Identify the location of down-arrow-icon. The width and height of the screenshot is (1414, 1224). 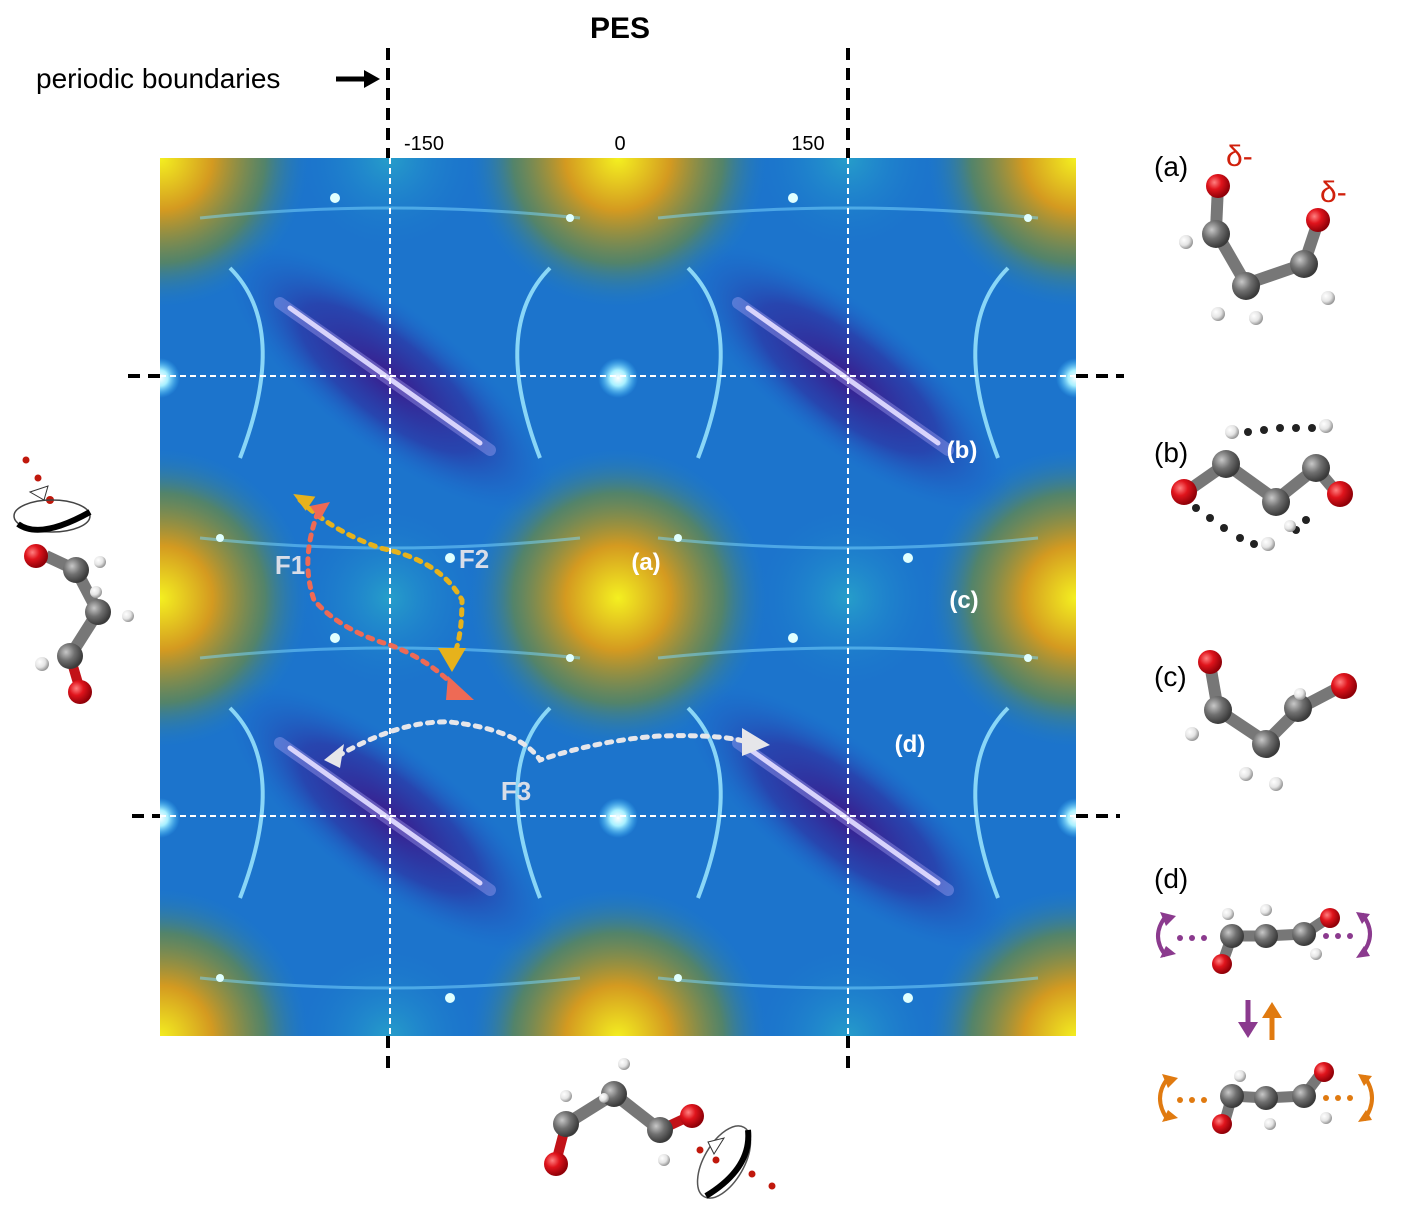
(1248, 1019).